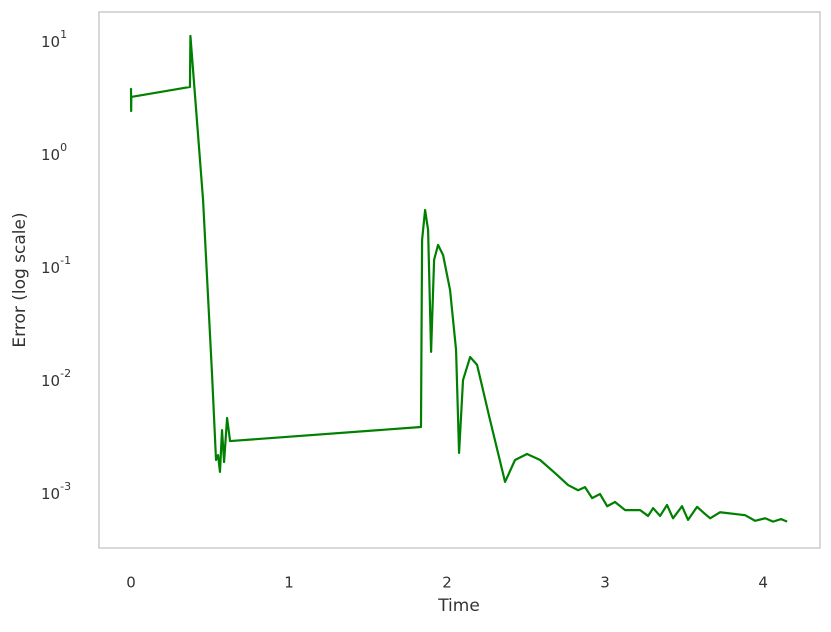 The height and width of the screenshot is (632, 831). Describe the element at coordinates (56, 491) in the screenshot. I see `y-tick-label: 10⁻³` at that location.